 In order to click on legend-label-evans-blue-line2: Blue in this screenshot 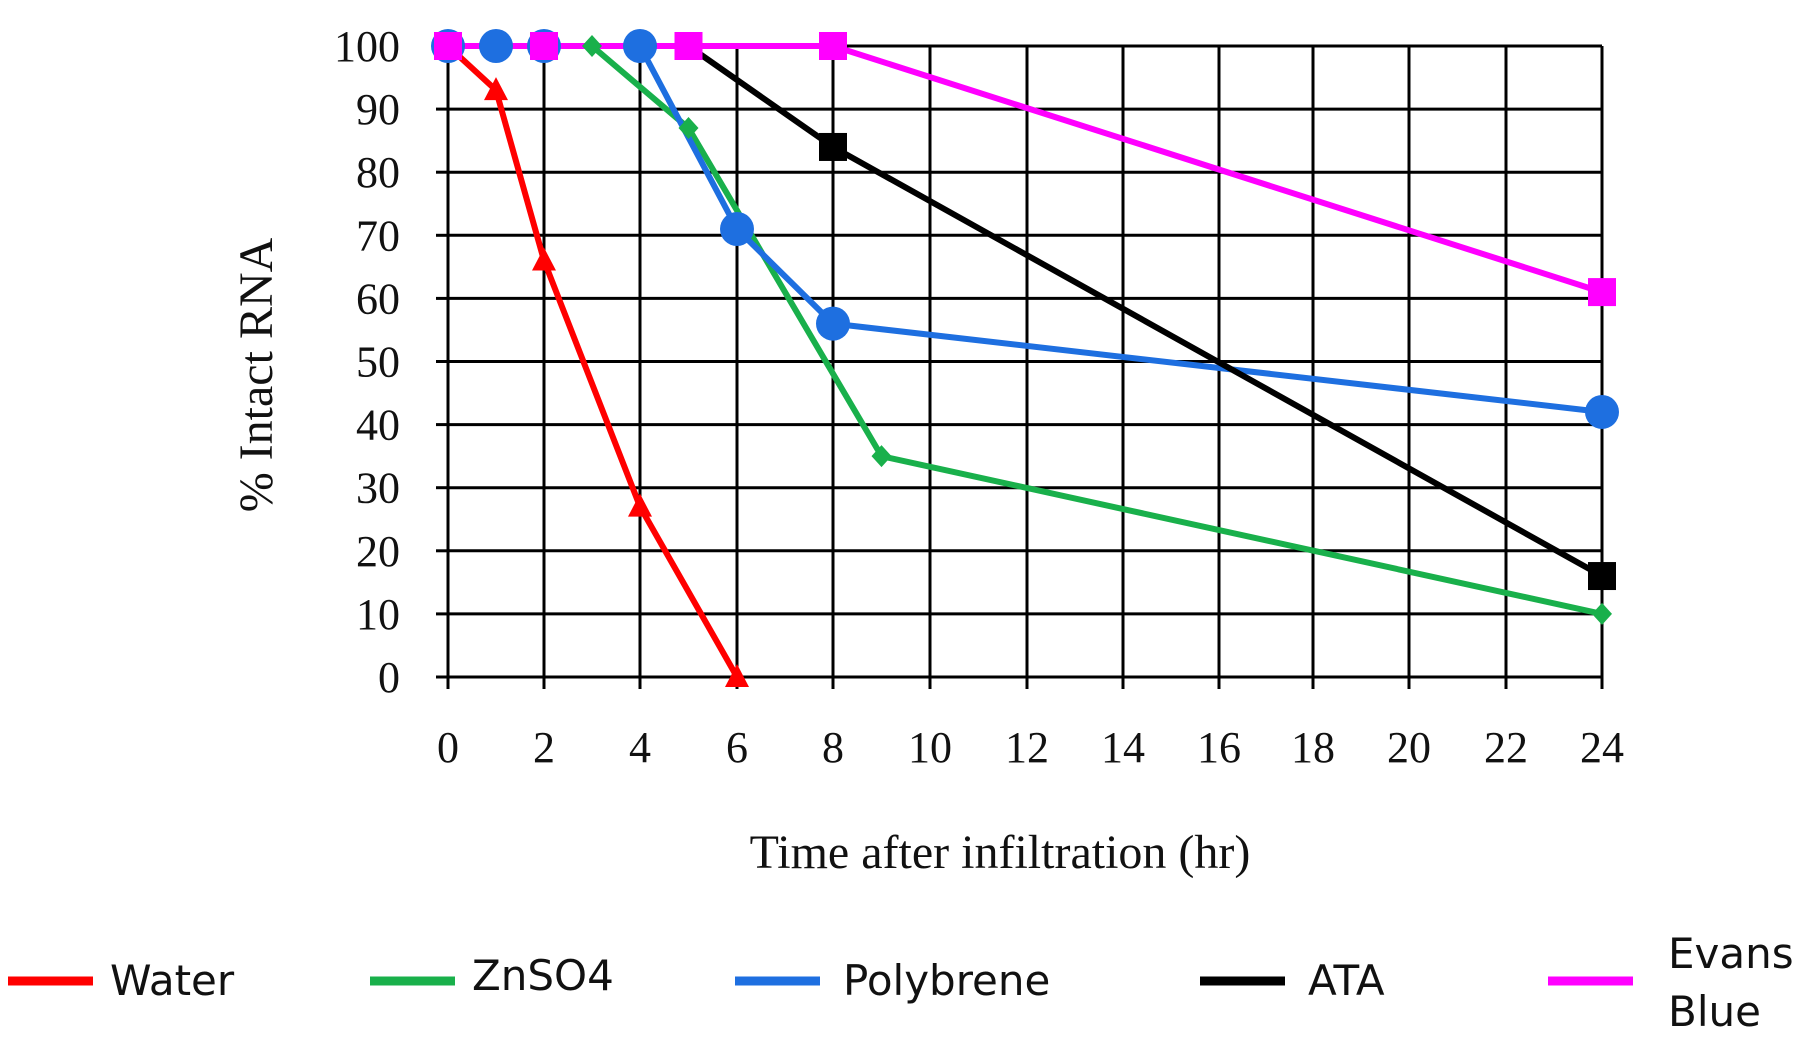, I will do `click(1714, 1011)`.